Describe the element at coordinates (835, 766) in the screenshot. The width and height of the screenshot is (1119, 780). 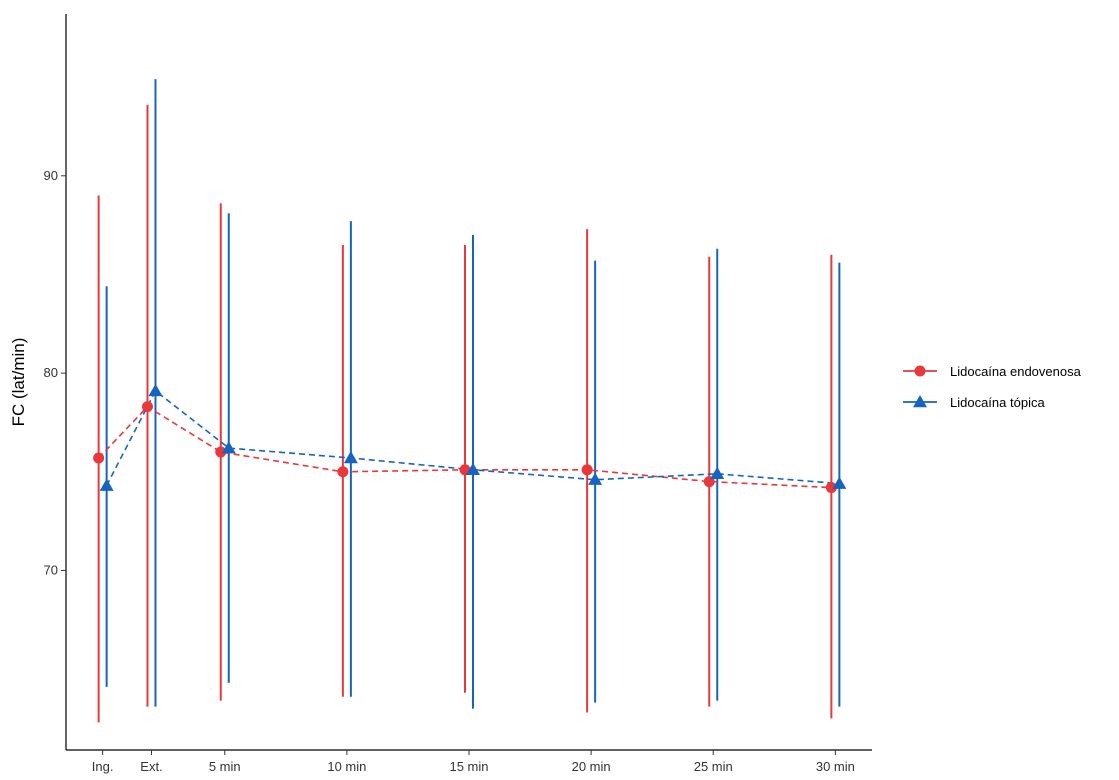
I see `x-tick-label: 30 min` at that location.